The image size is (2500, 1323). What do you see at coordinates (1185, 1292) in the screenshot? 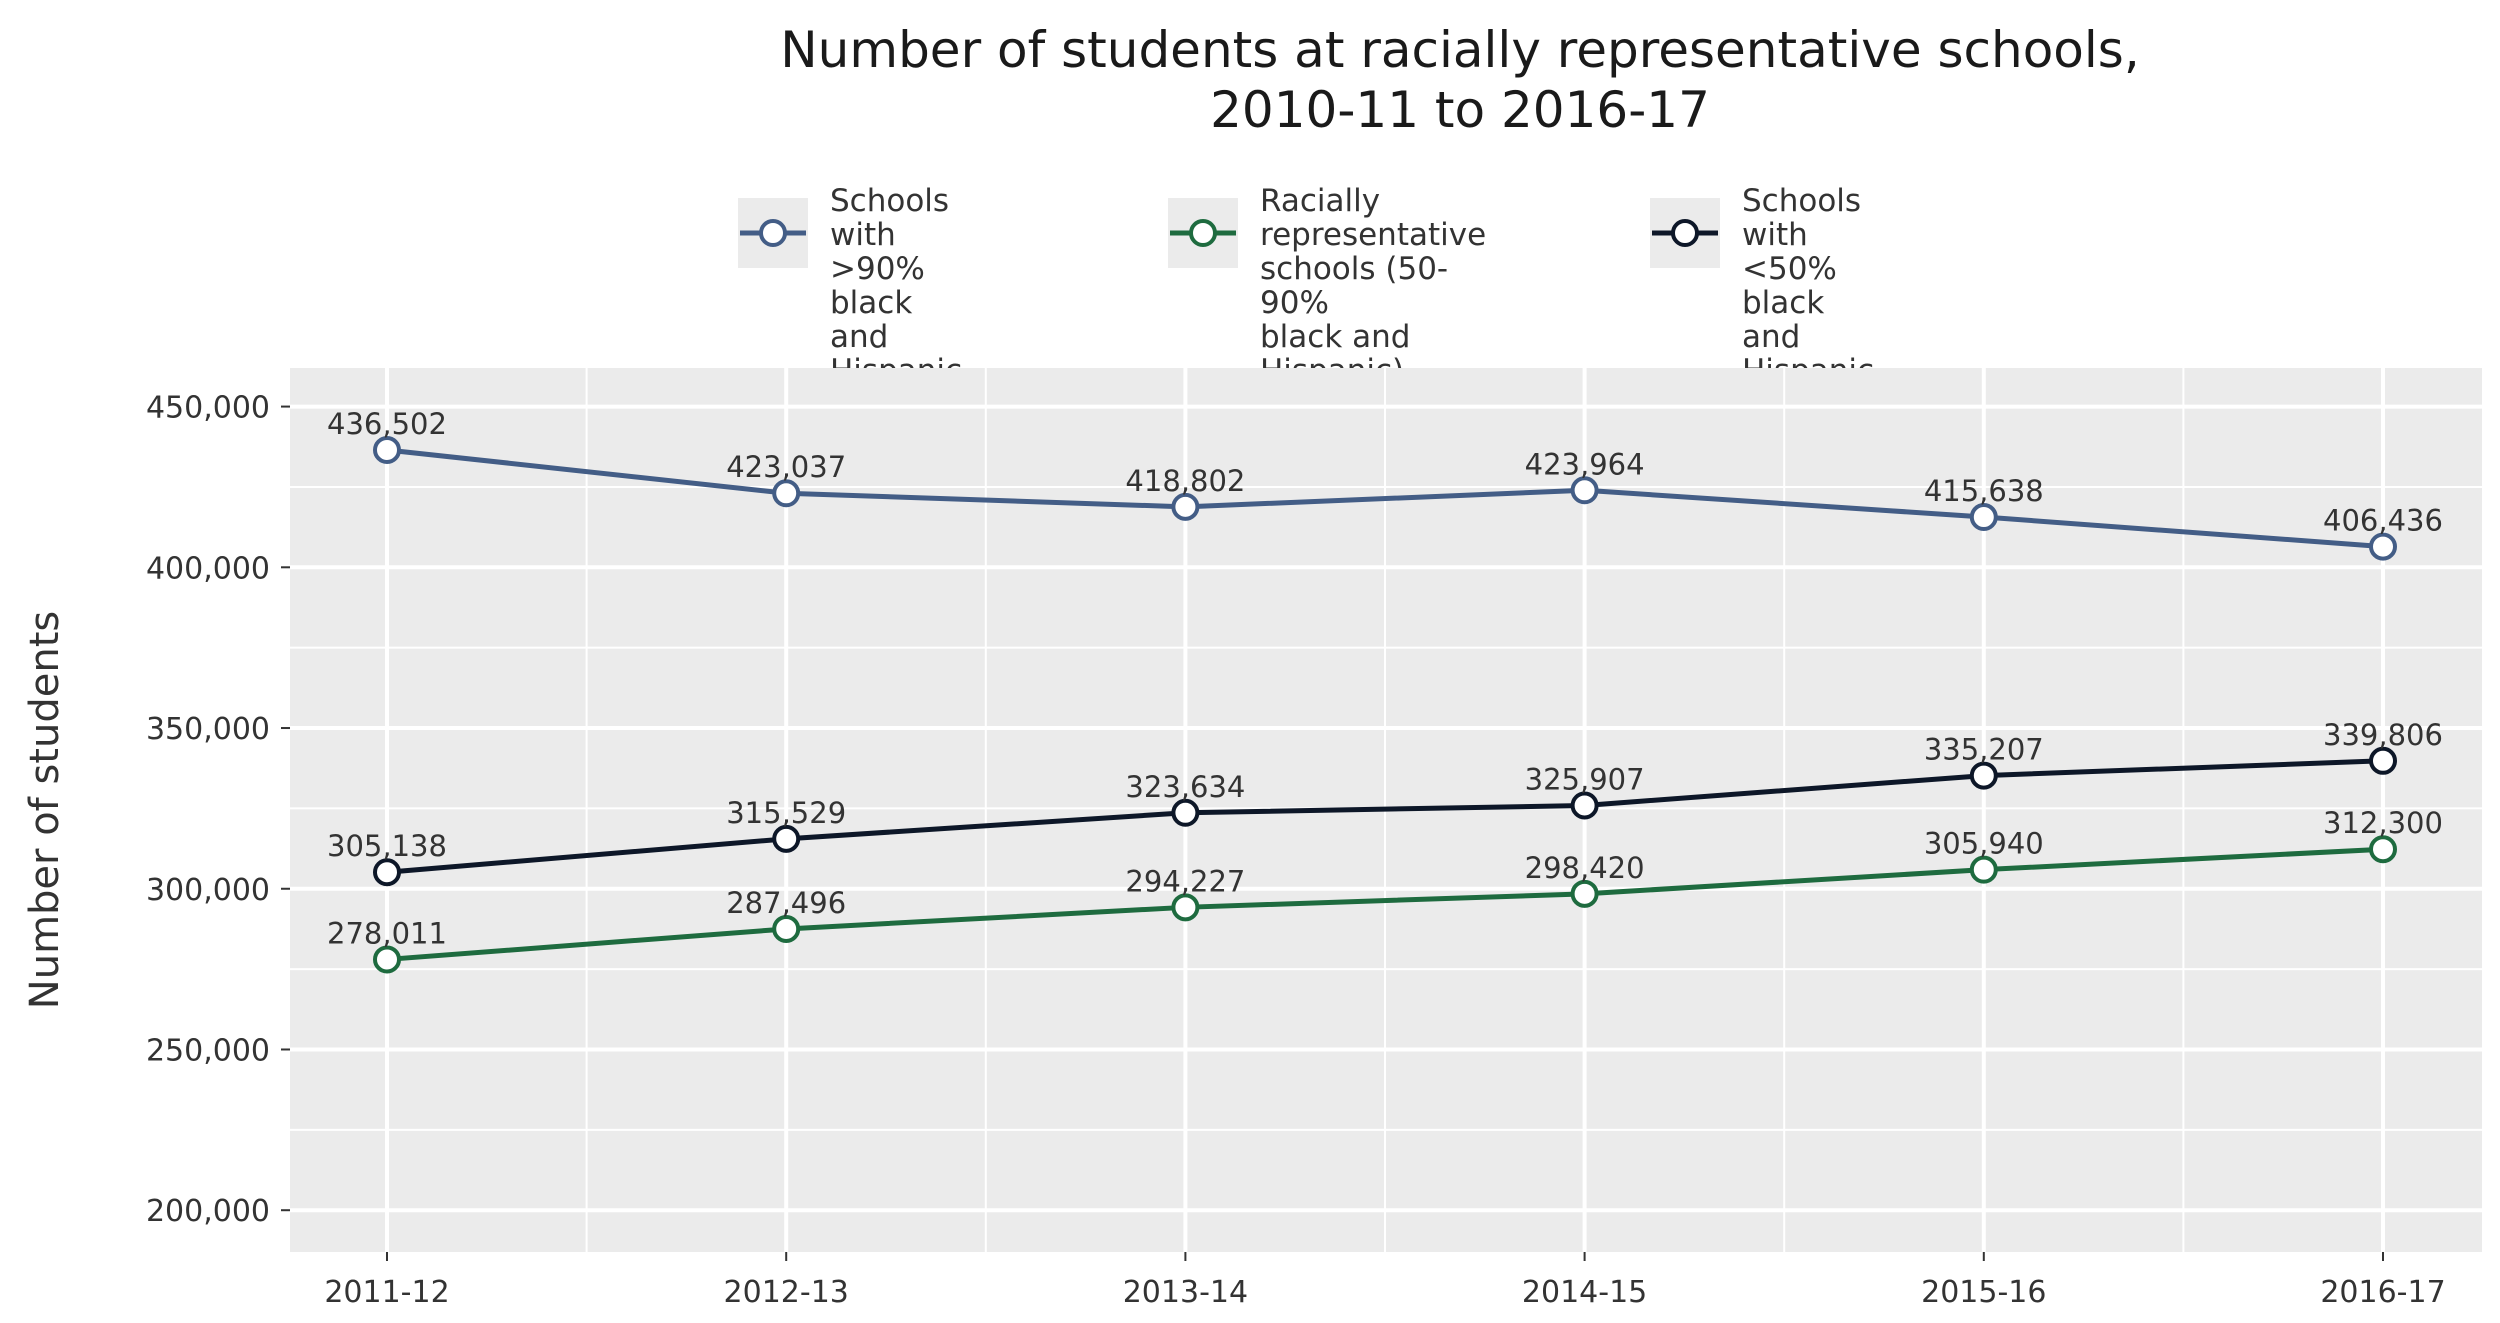
I see `x-tick-label: 2013-14` at bounding box center [1185, 1292].